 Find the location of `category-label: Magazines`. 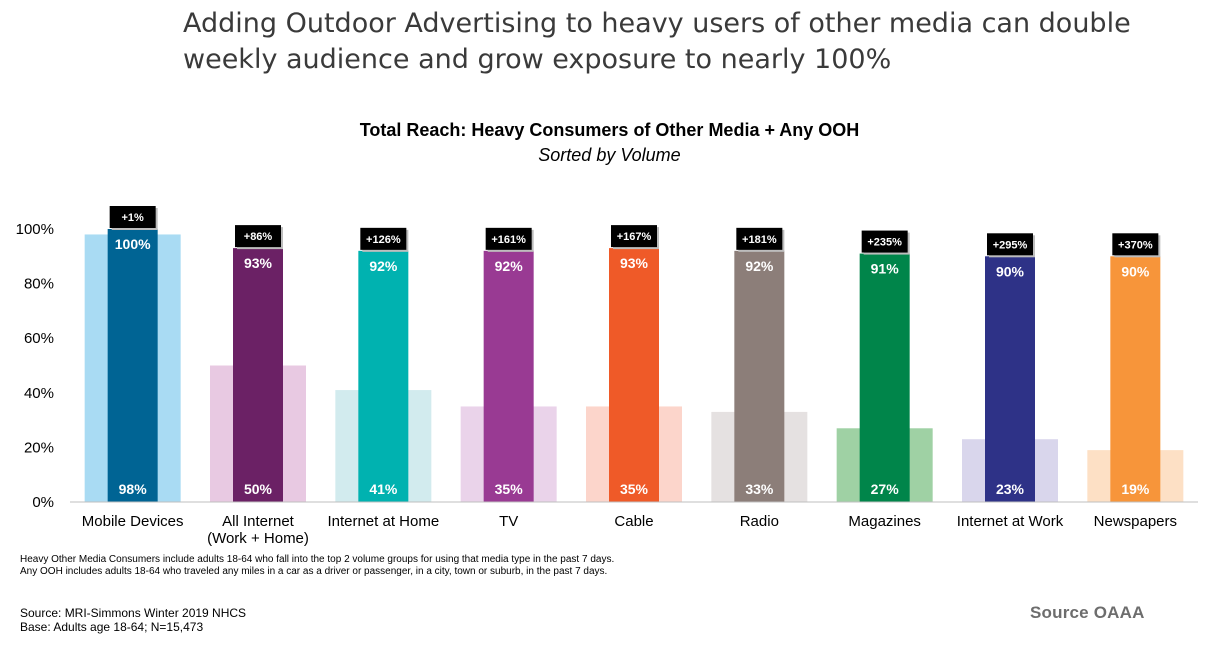

category-label: Magazines is located at coordinates (884, 521).